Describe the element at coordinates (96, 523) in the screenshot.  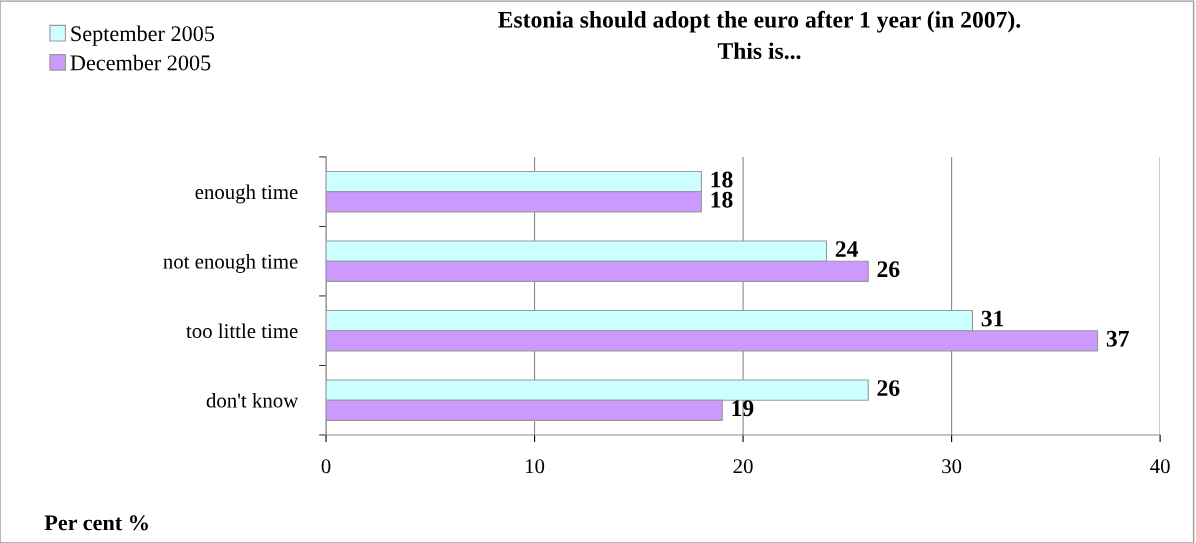
I see `x-axis-title: Per cent %` at that location.